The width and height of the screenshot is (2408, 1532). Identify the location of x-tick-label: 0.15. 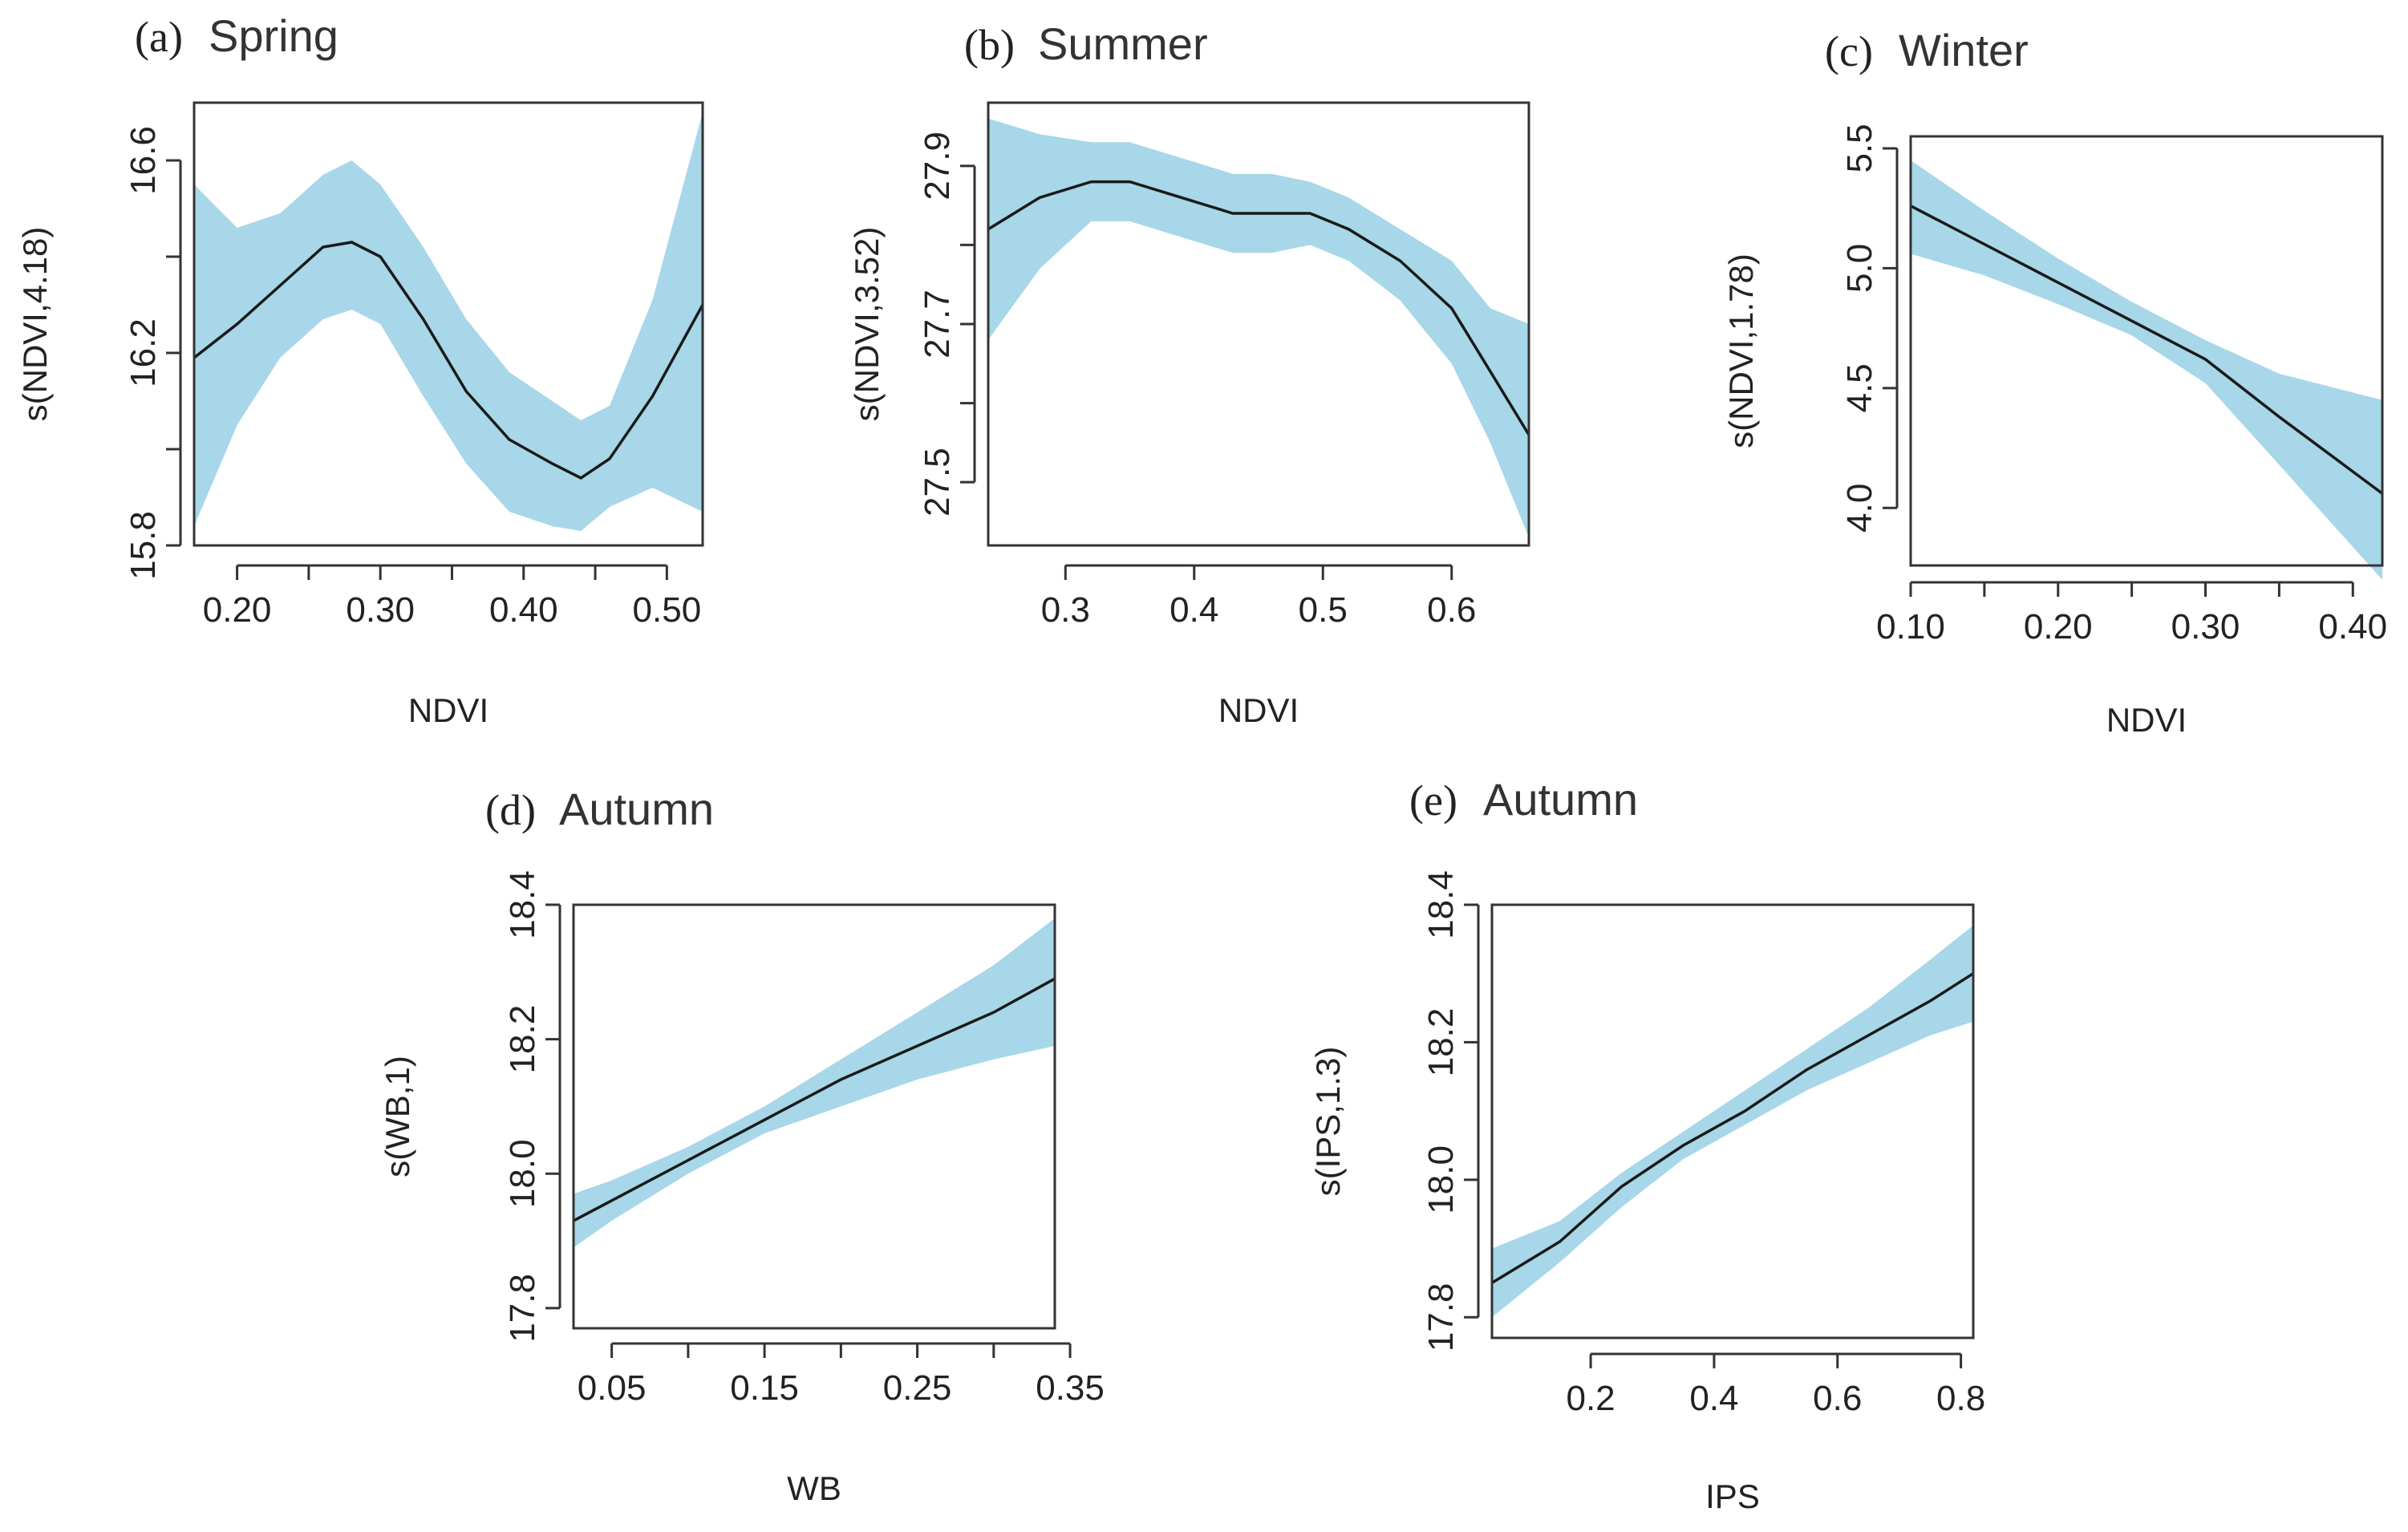
(765, 1388).